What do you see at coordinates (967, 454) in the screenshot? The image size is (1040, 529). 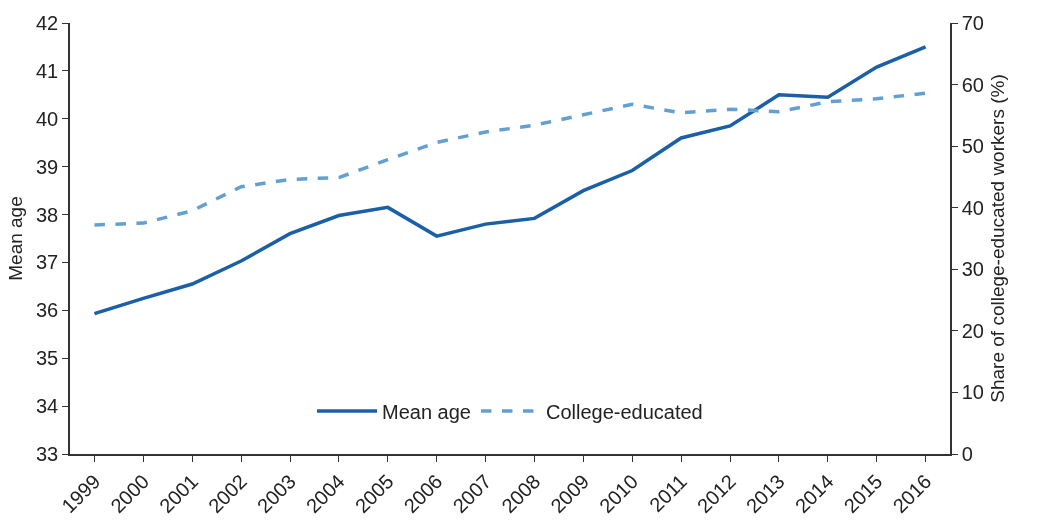 I see `y2-tick-label: 0` at bounding box center [967, 454].